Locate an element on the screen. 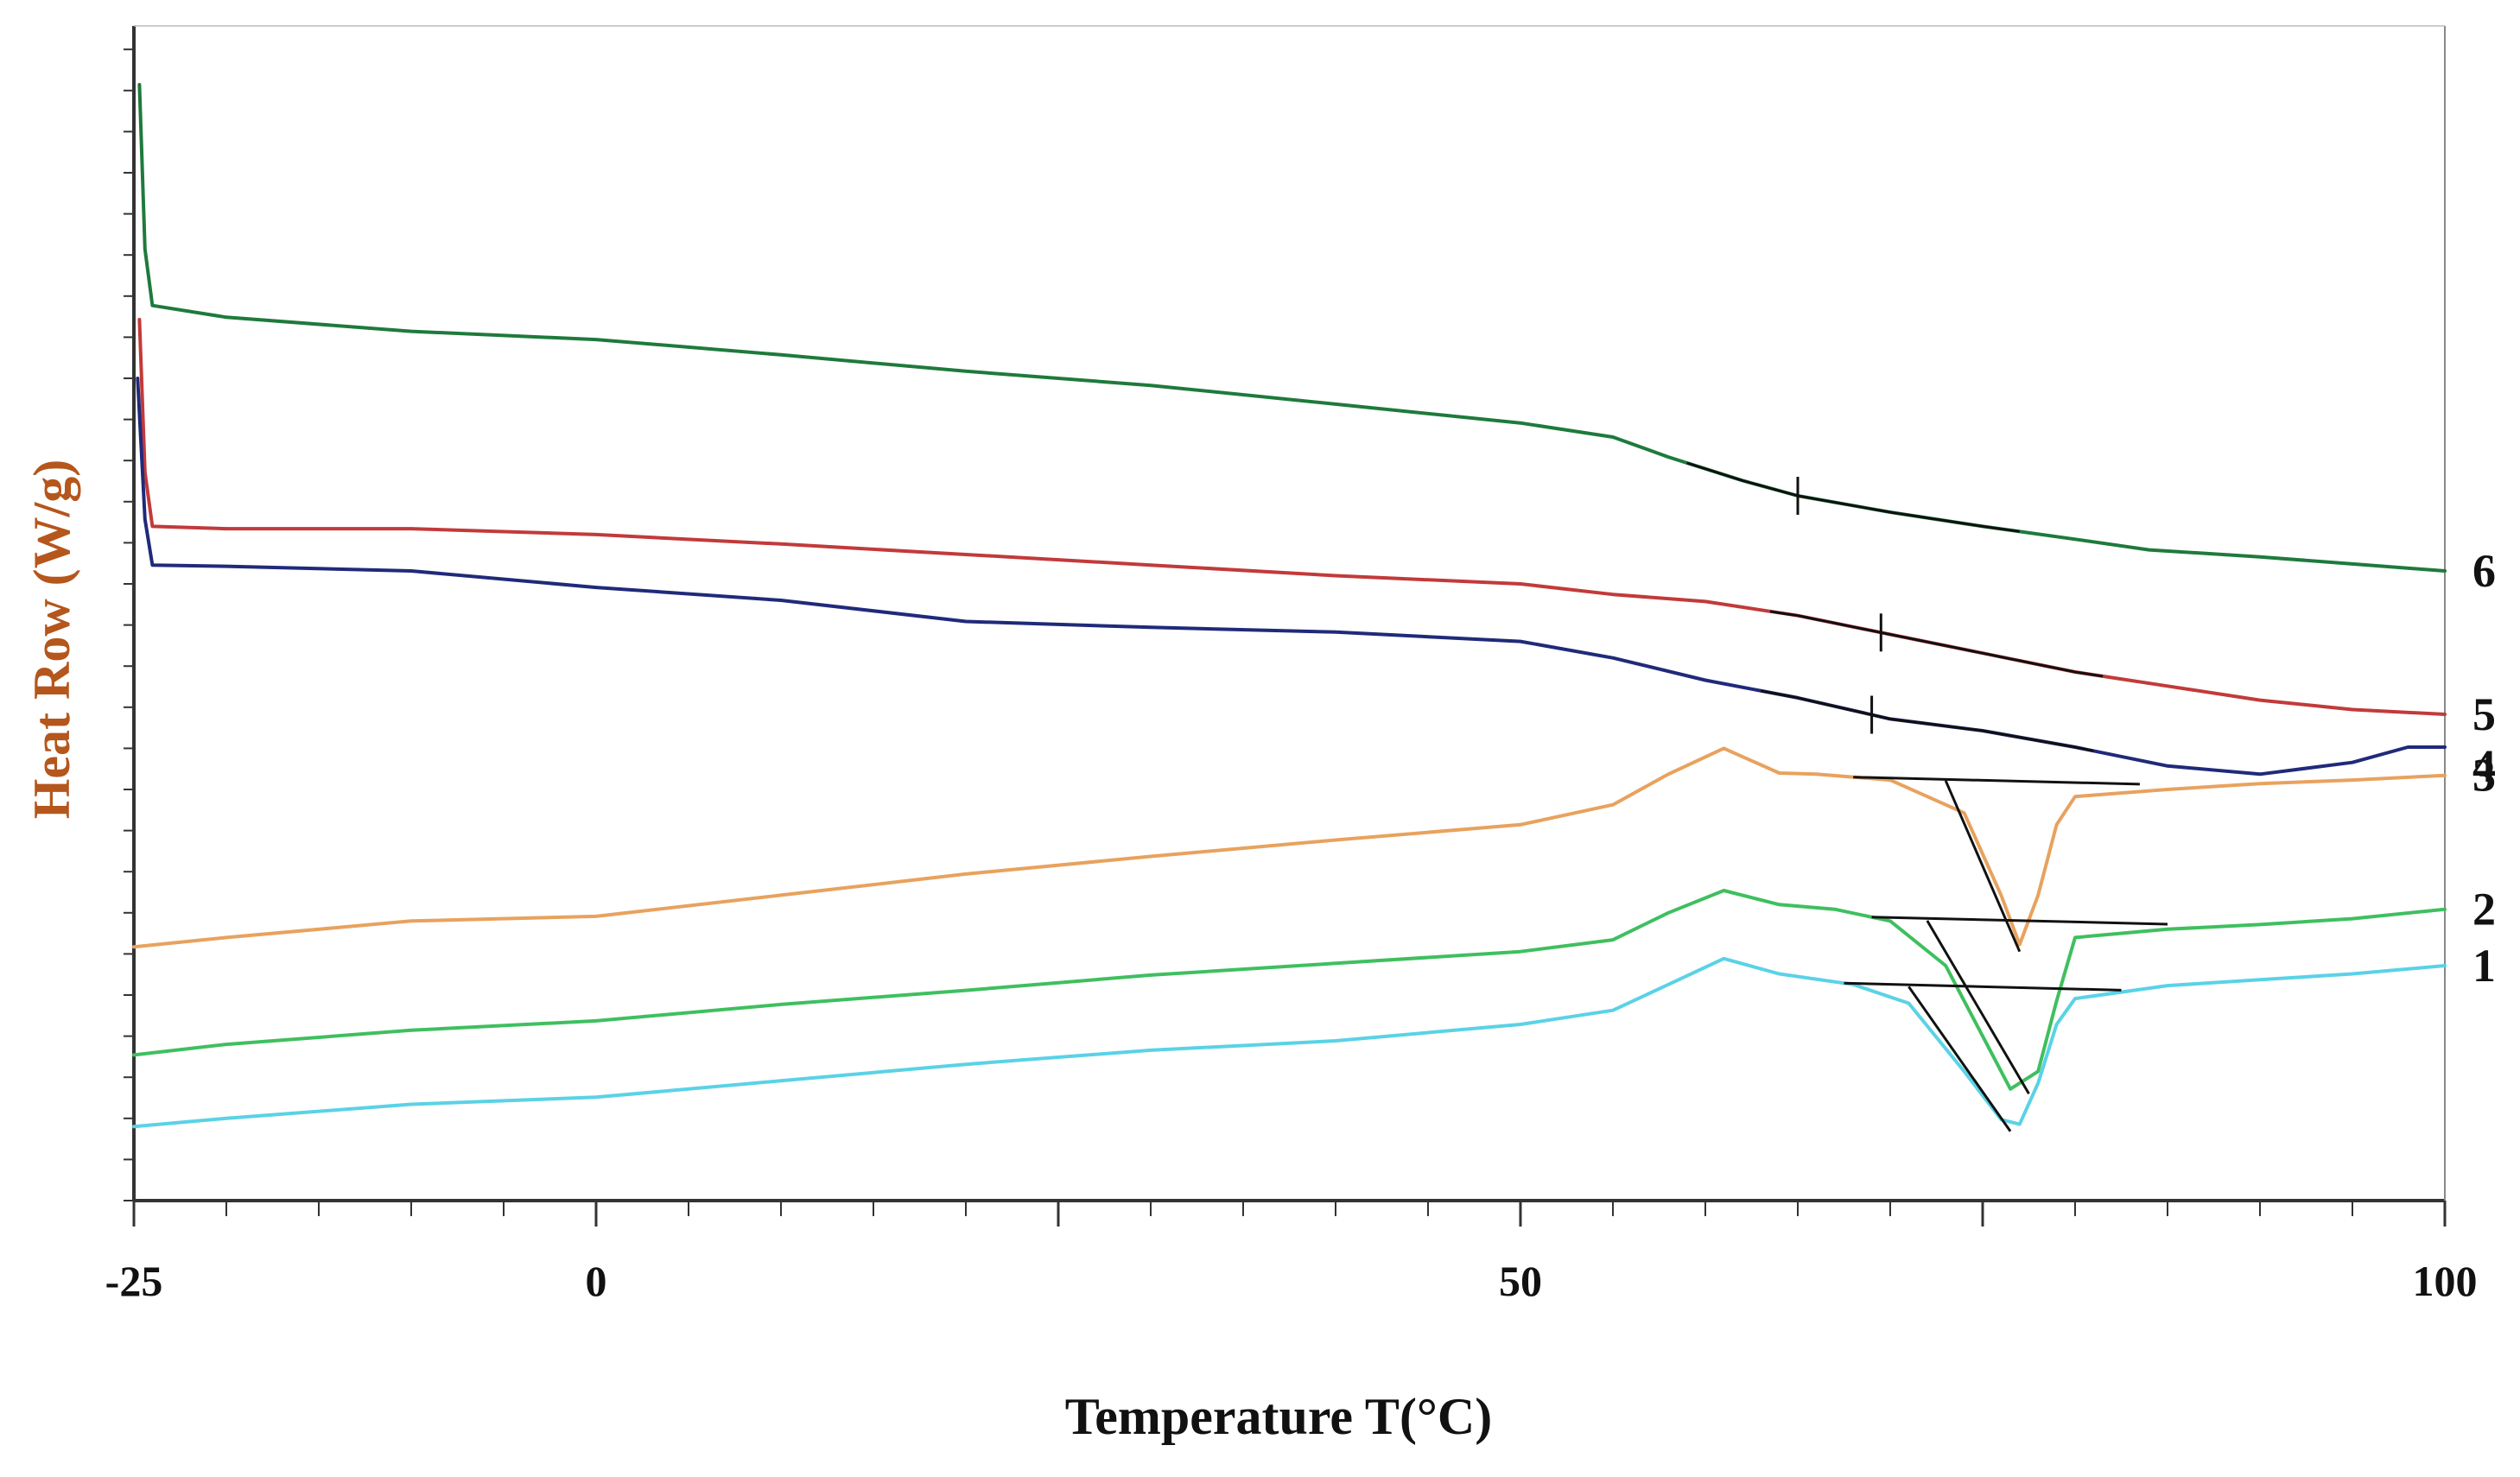 The width and height of the screenshot is (2520, 1477). curve-label-1: 1 is located at coordinates (2484, 966).